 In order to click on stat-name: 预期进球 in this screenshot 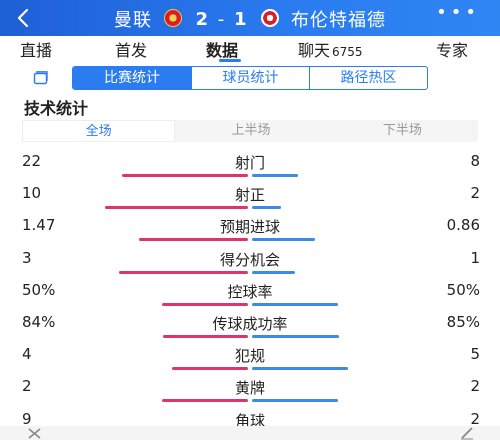, I will do `click(249, 227)`.